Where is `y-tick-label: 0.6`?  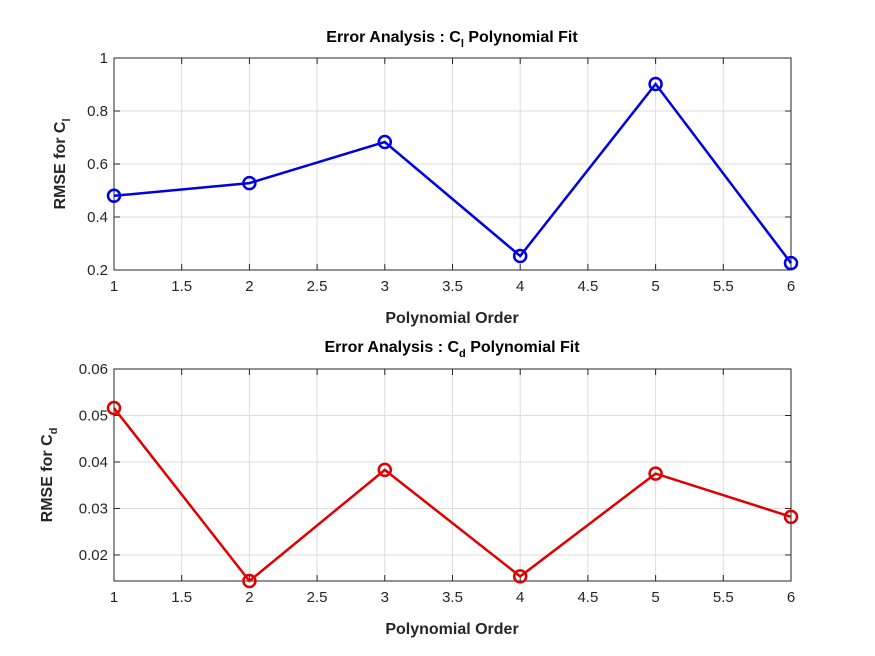 y-tick-label: 0.6 is located at coordinates (97, 164).